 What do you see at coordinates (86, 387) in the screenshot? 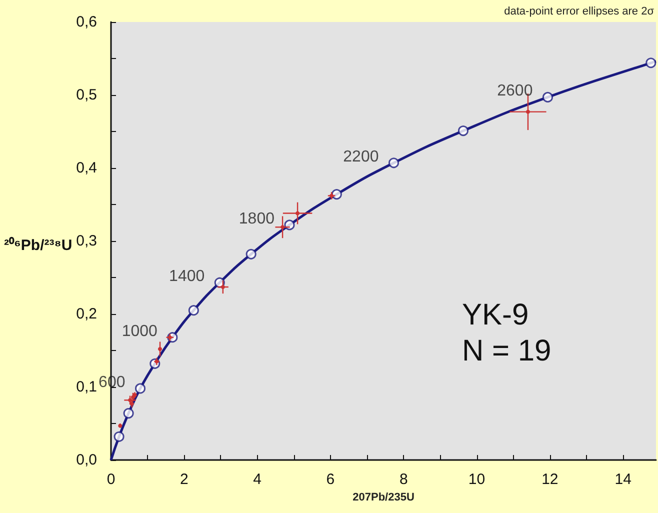
I see `y-tick-label: 0,1` at bounding box center [86, 387].